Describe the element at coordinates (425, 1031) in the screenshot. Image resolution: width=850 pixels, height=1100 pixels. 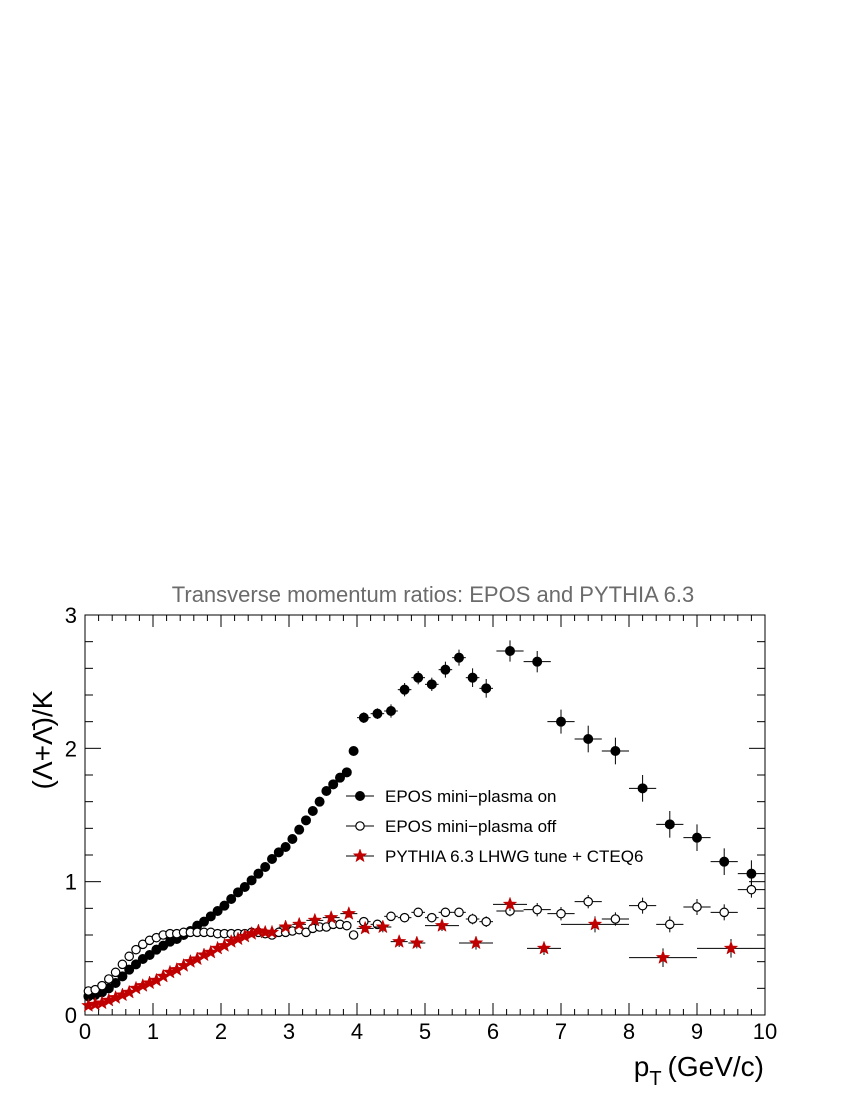
I see `x-tick-label: 5` at that location.